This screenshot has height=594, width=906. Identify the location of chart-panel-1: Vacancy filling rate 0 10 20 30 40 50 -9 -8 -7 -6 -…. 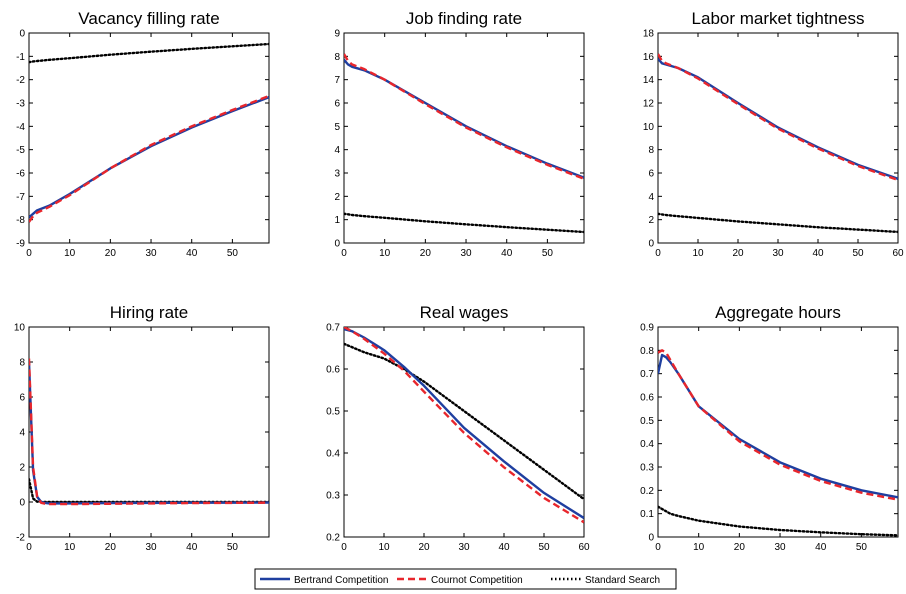
(143, 134).